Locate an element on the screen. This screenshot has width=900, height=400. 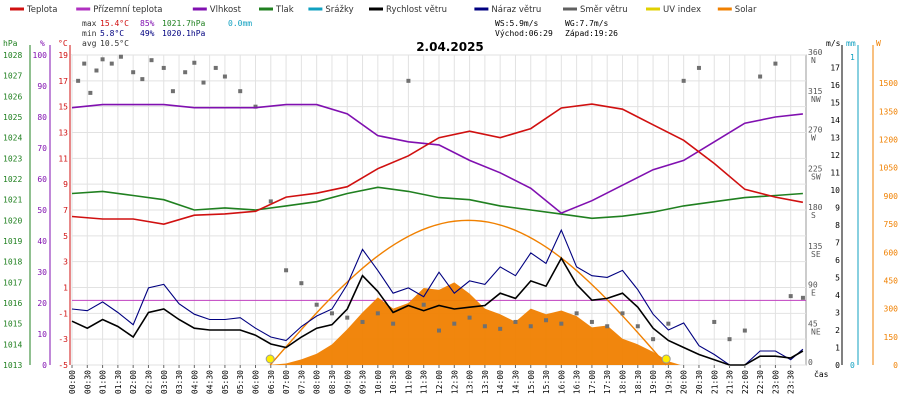
pct-tick-label: 50 is located at coordinates (42, 210).